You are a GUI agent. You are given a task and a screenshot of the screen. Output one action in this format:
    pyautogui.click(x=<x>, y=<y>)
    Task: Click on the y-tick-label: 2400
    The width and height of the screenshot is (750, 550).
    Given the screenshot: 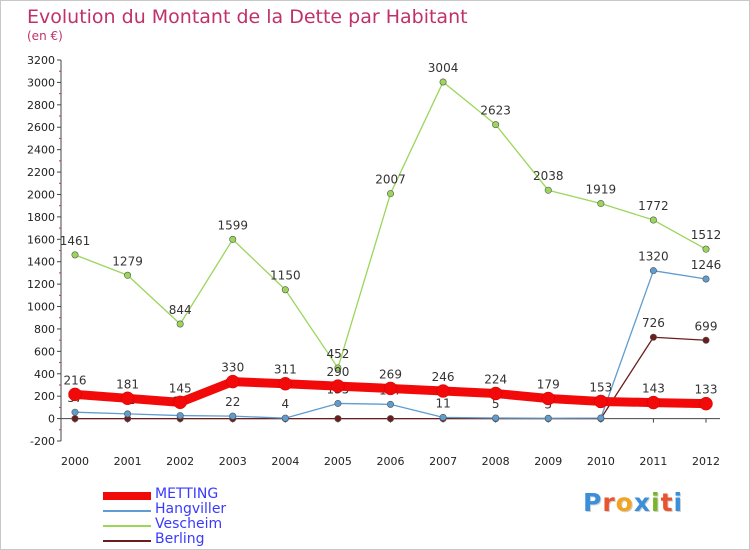 What is the action you would take?
    pyautogui.click(x=41, y=150)
    